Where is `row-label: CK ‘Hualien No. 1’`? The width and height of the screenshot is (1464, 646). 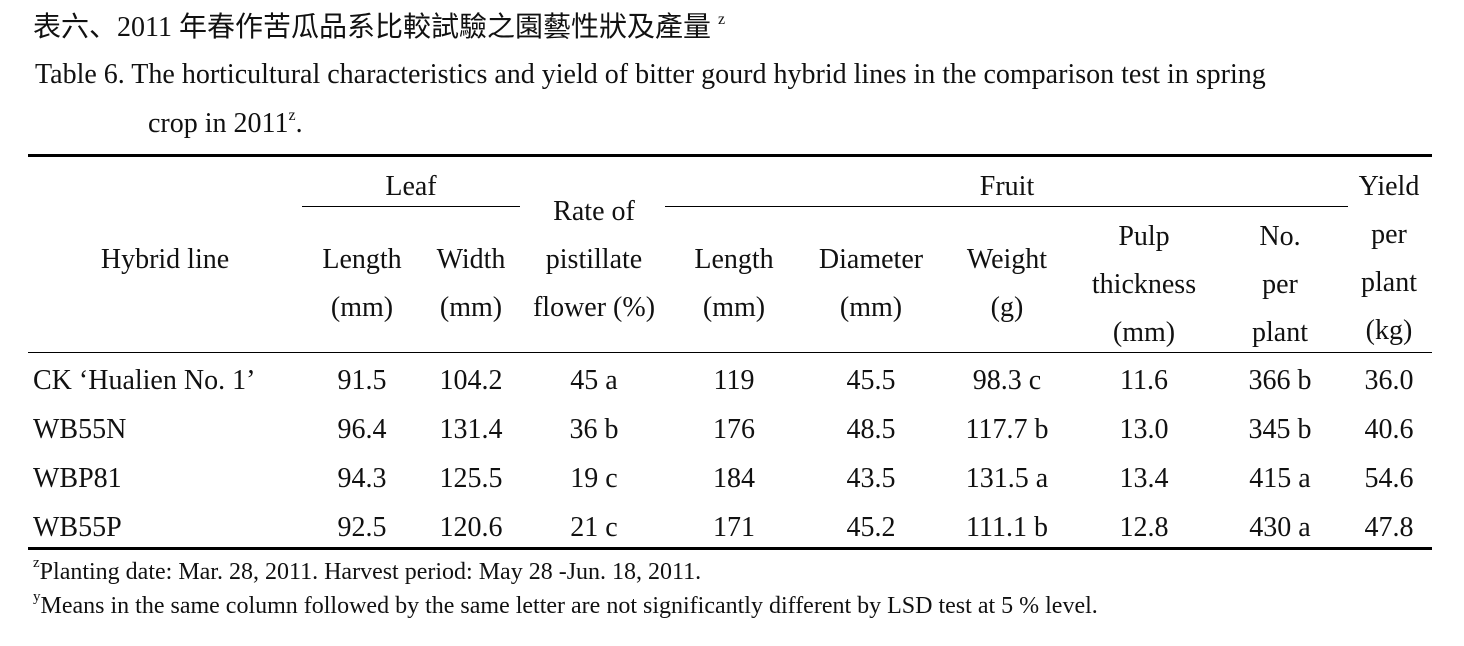 row-label: CK ‘Hualien No. 1’ is located at coordinates (144, 380).